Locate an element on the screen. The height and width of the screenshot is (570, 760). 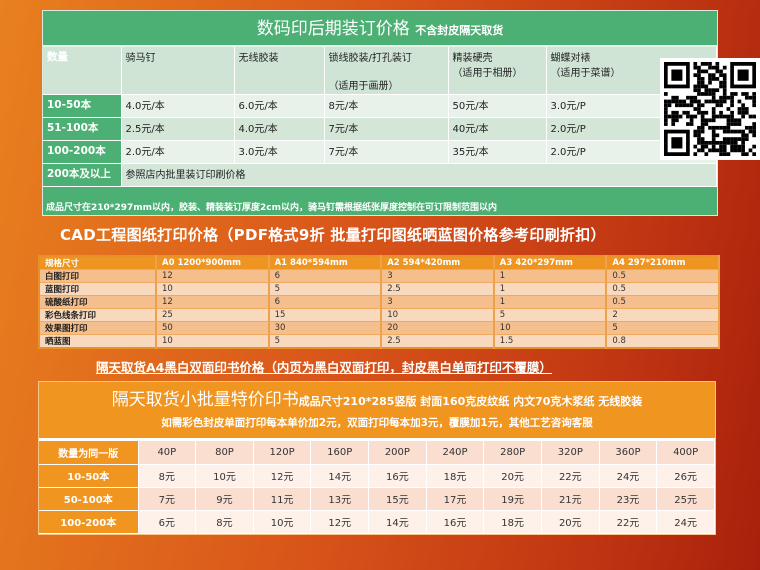
table-row: 100-200本 6元 8元 10元 12元 14元 16元 18元 20元 22元 24元 is located at coordinates (377, 522).